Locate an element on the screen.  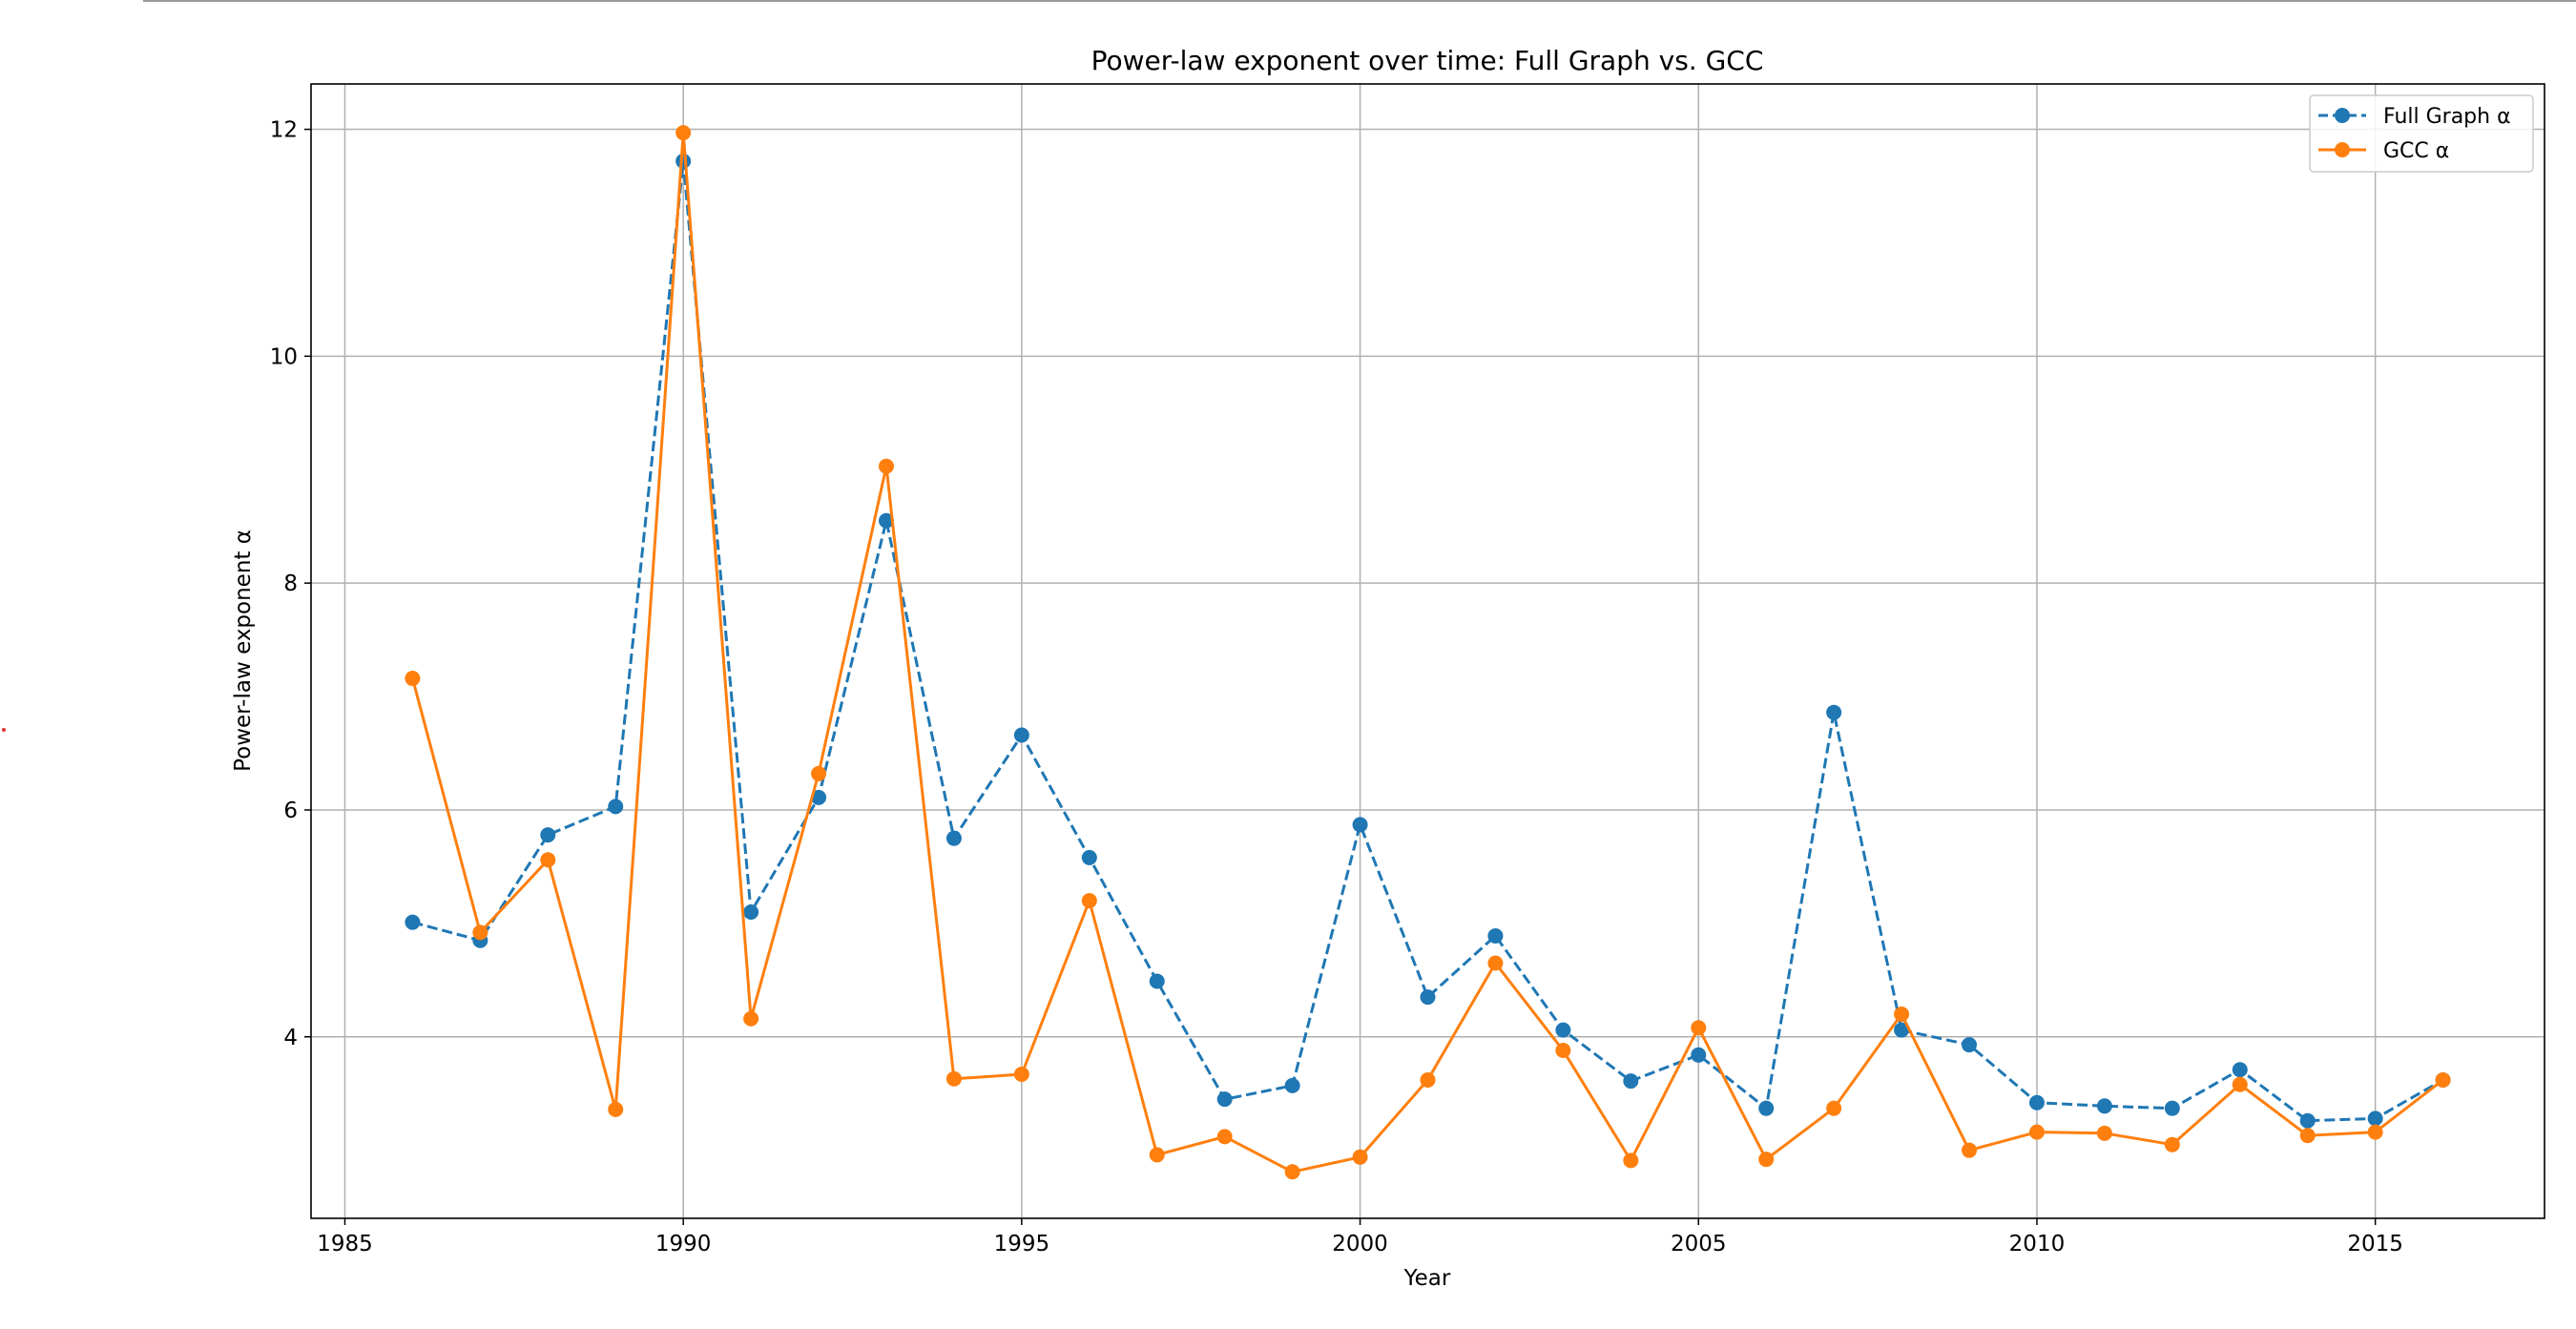
y-tick-label-8: 8 is located at coordinates (290, 583).